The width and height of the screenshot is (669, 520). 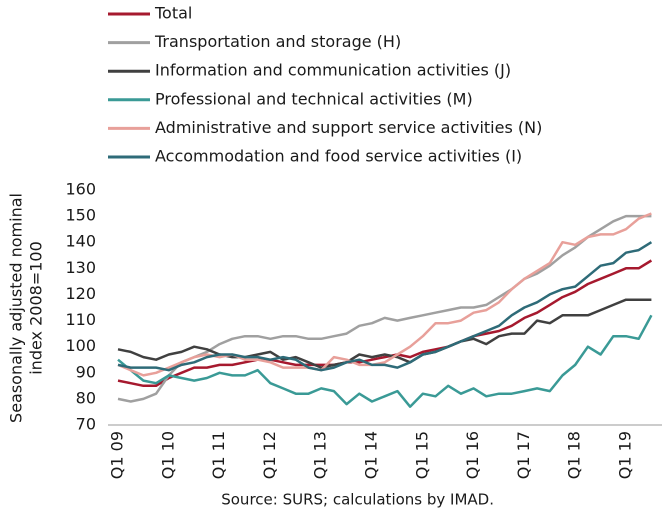 What do you see at coordinates (36, 308) in the screenshot?
I see `y-axis-label: index 2008=100` at bounding box center [36, 308].